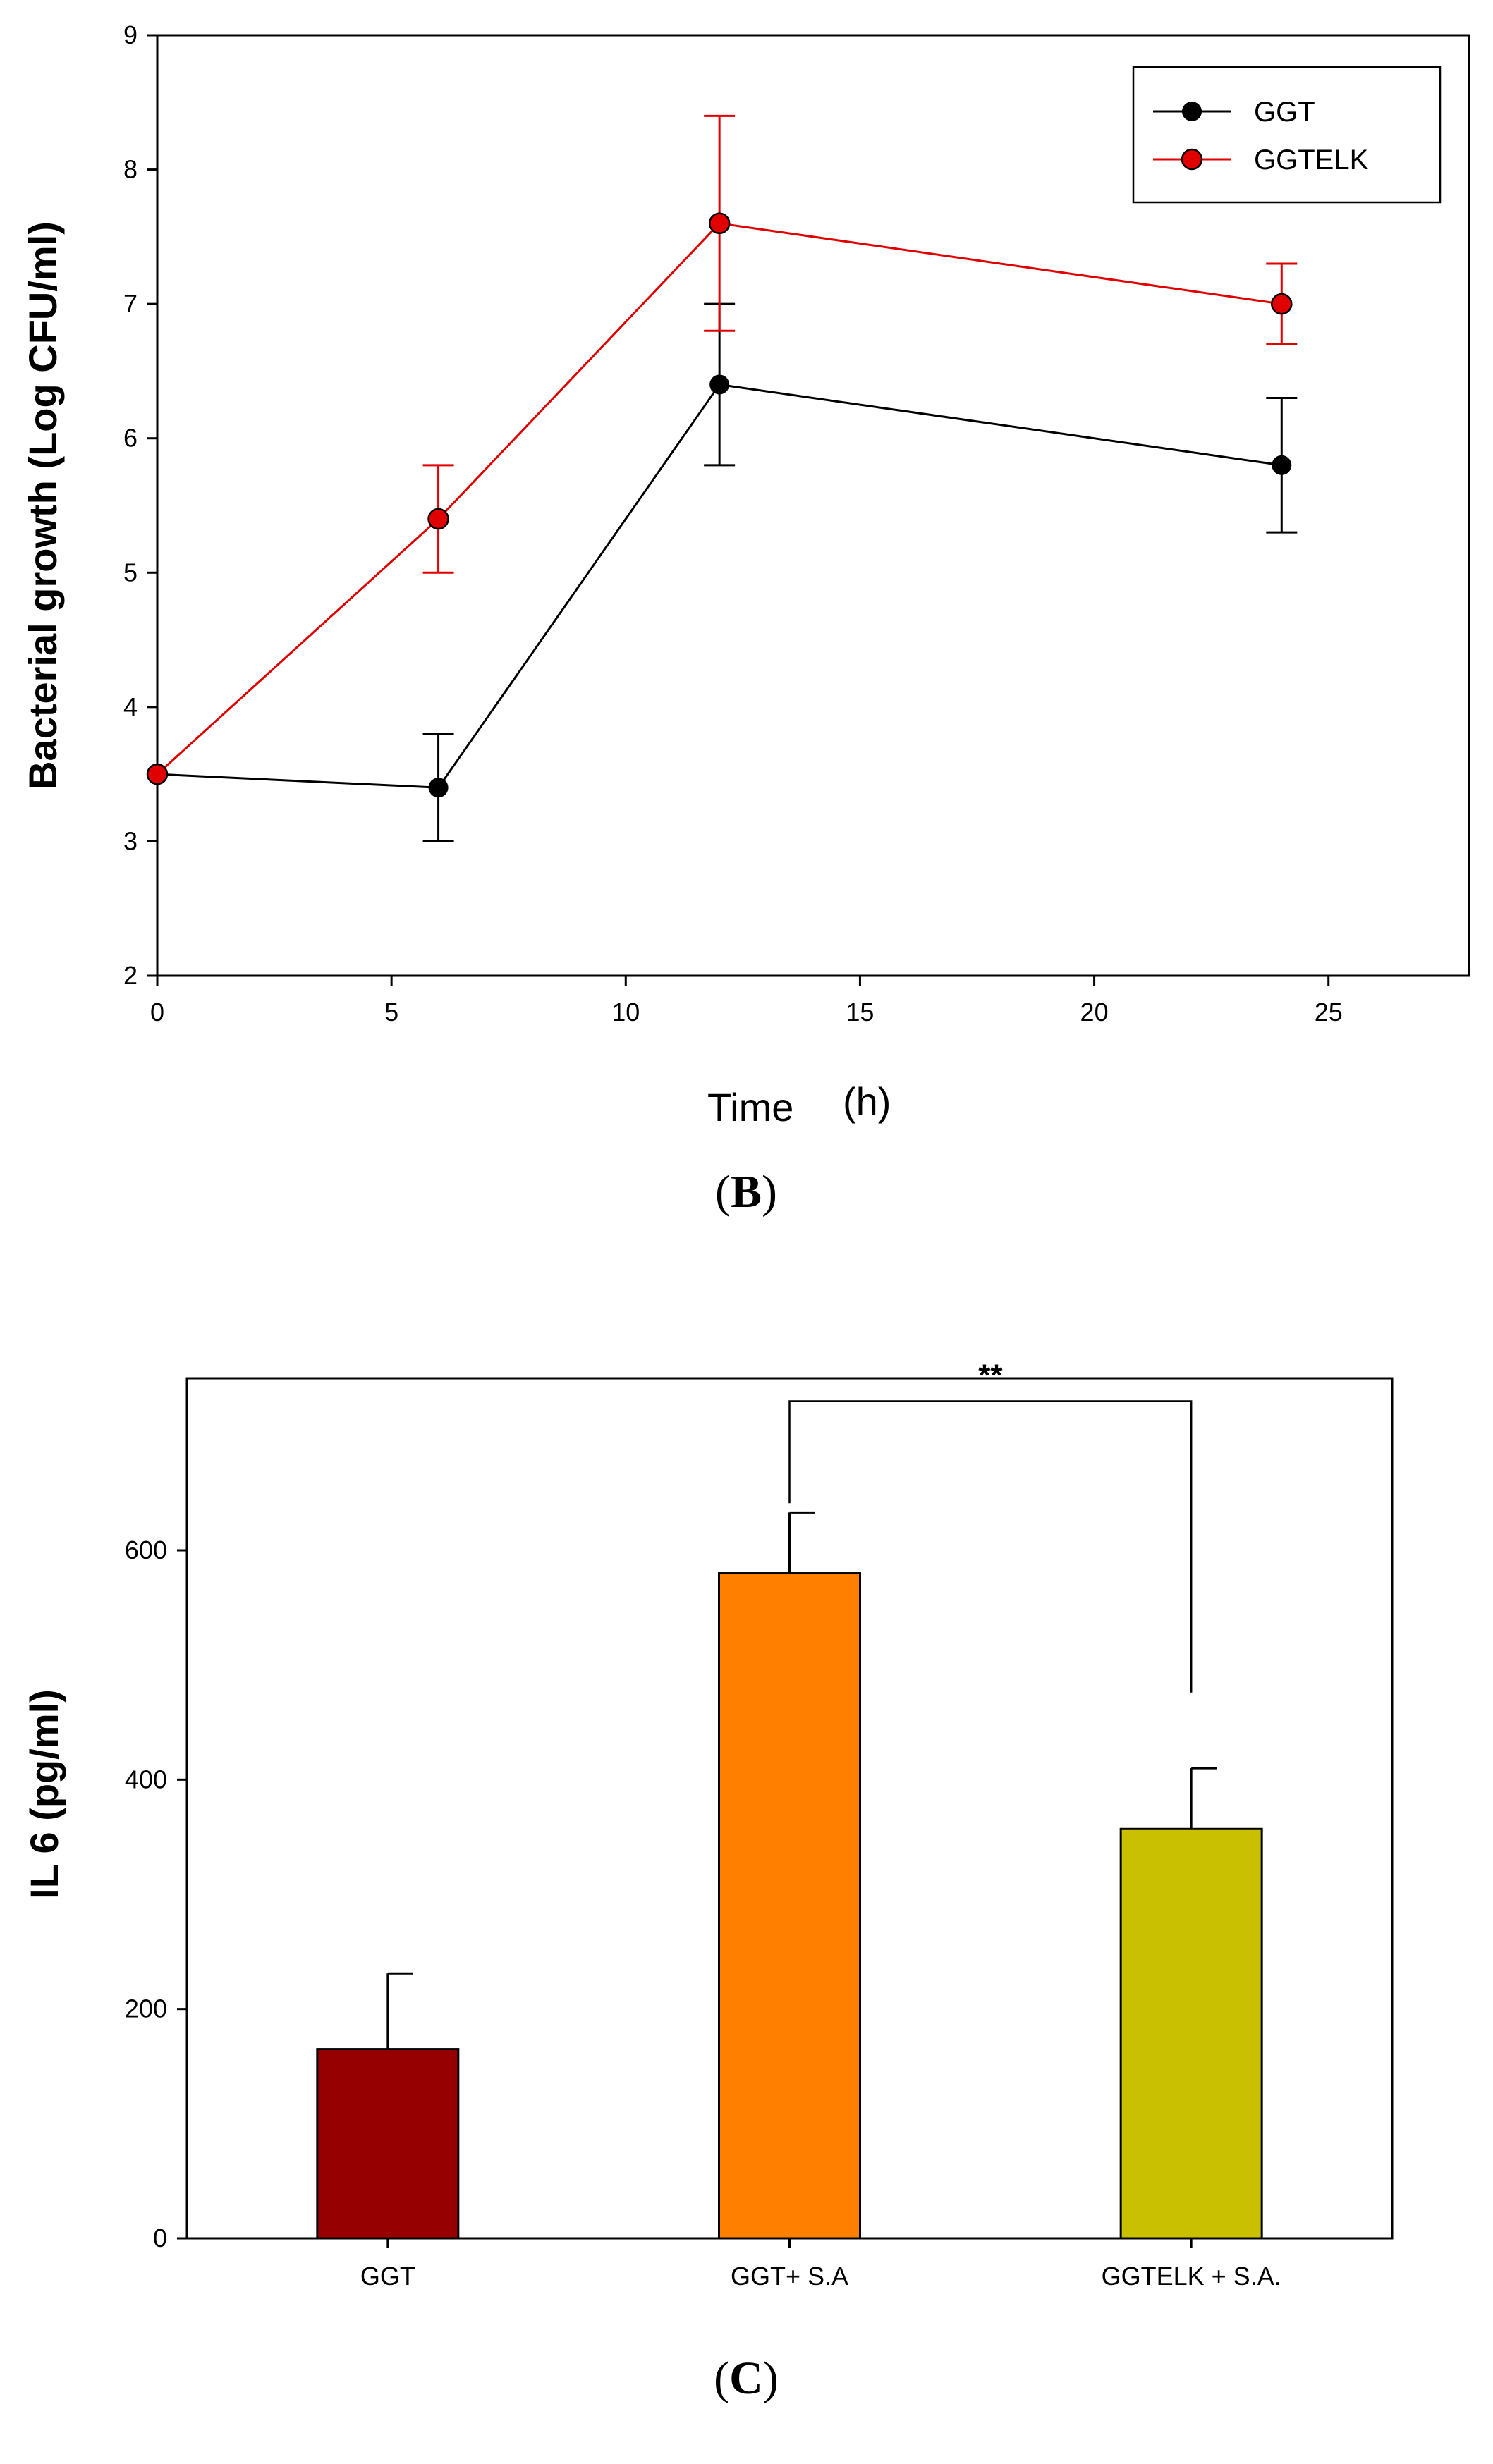  I want to click on panel-c-y-axis: 0 200 400 600, so click(156, 1894).